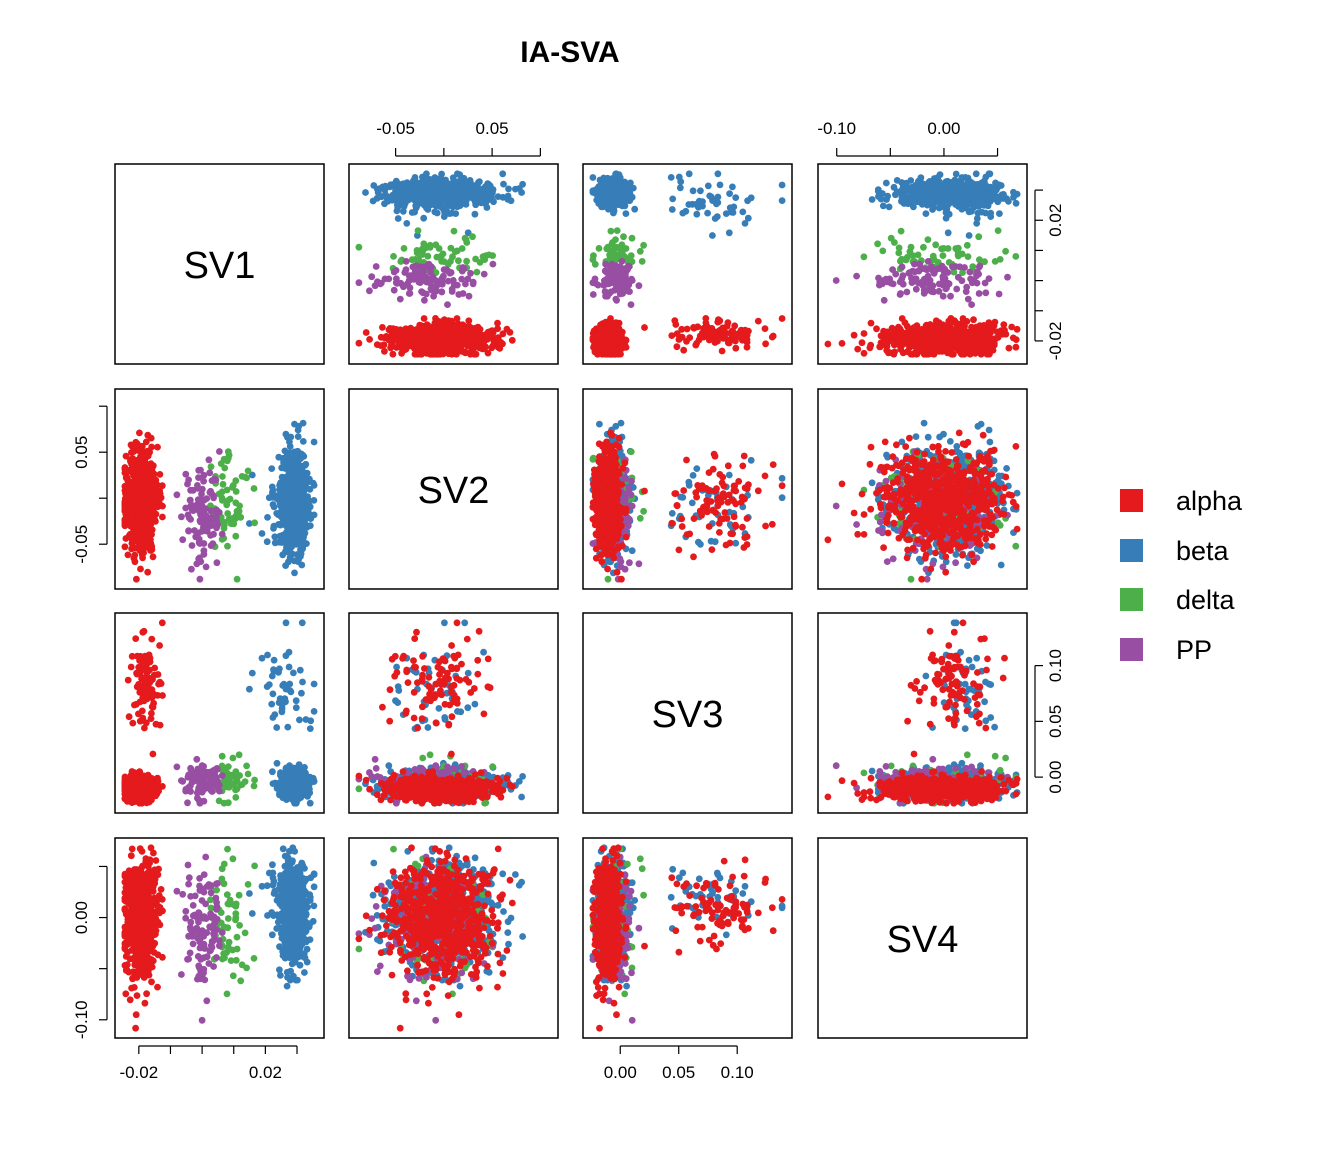 The width and height of the screenshot is (1344, 1152). What do you see at coordinates (922, 264) in the screenshot?
I see `panel-r1-c4` at bounding box center [922, 264].